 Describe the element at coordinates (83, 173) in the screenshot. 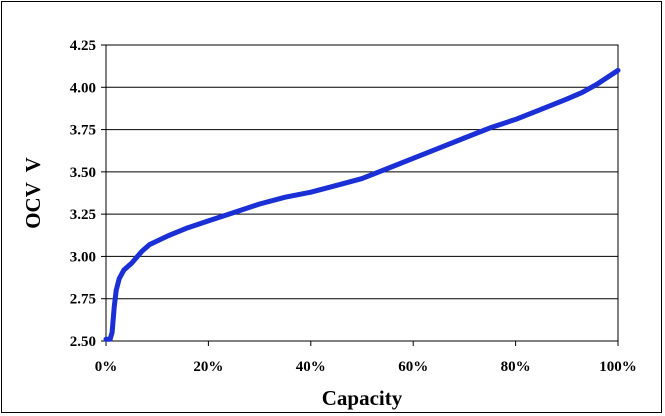

I see `y-tick-label: 3.50` at that location.